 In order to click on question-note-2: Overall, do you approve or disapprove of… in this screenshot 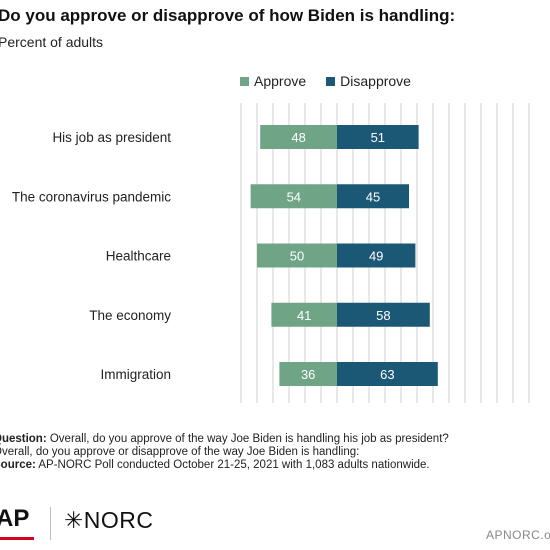, I will do `click(180, 452)`.